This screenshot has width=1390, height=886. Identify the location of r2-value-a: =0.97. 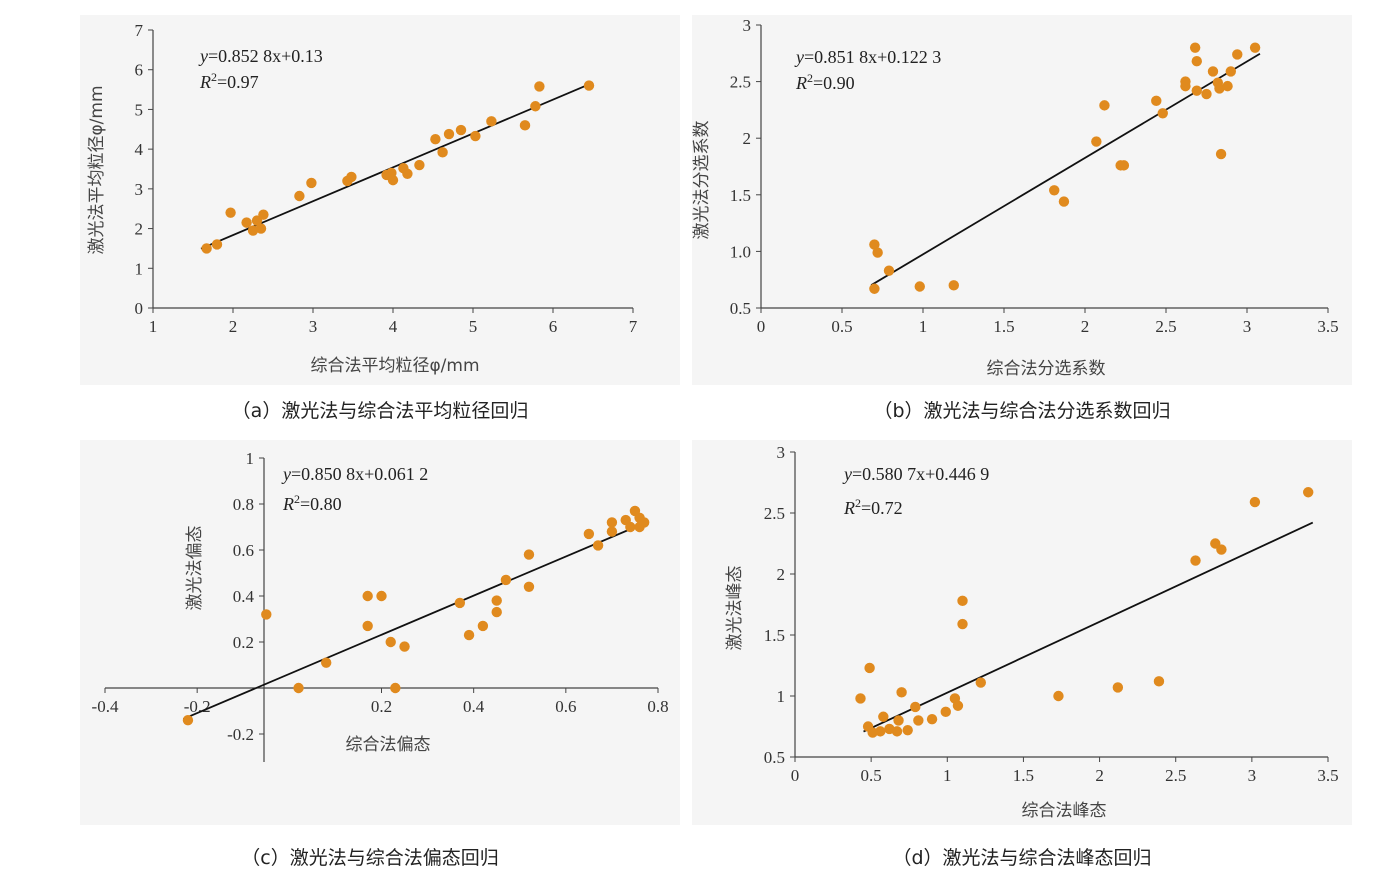
(238, 82).